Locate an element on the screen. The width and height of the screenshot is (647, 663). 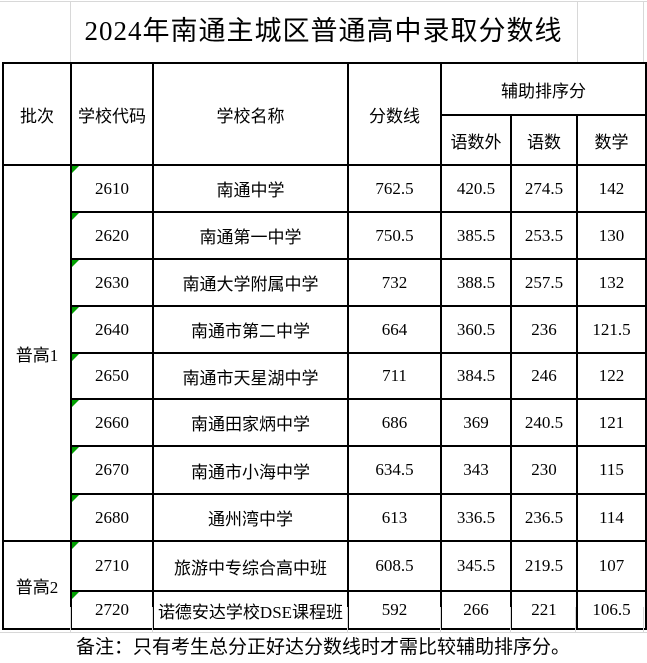
aux-math-cell: 115 is located at coordinates (611, 470).